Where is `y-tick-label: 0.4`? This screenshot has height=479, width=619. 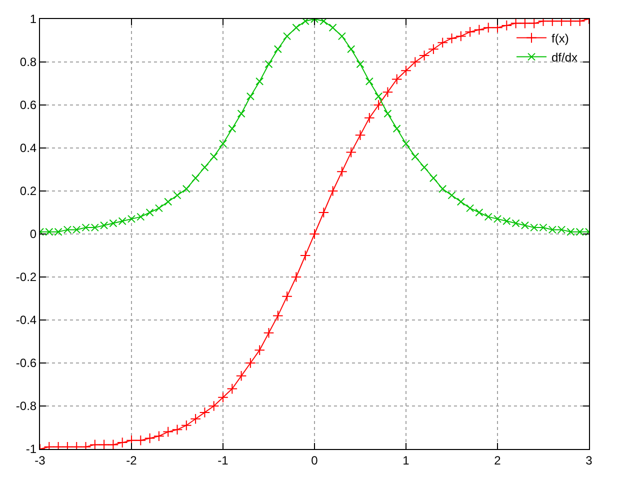 y-tick-label: 0.4 is located at coordinates (28, 148).